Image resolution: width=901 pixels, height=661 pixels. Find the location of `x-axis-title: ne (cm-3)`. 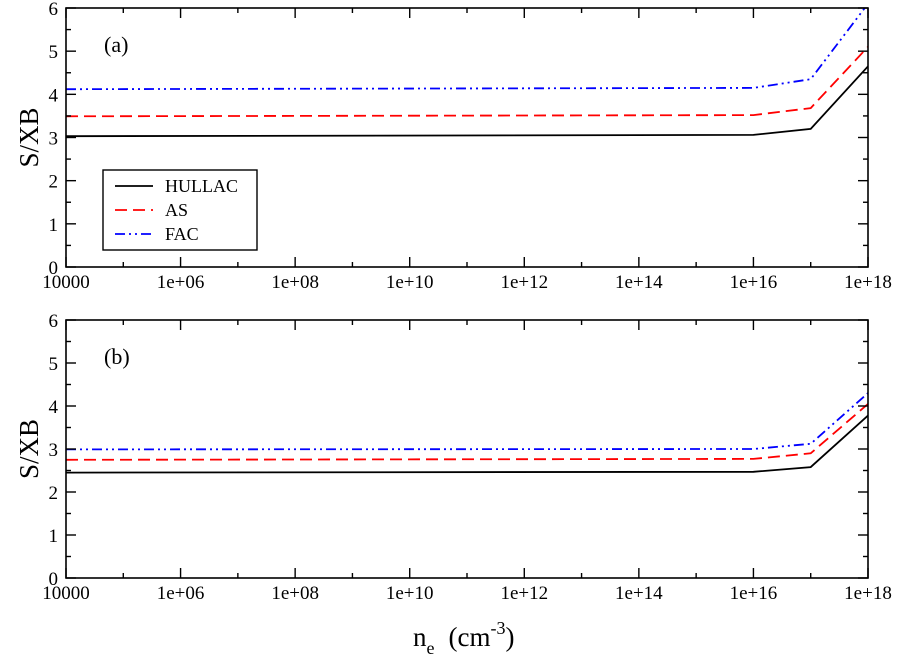

x-axis-title: ne (cm-3) is located at coordinates (463, 638).